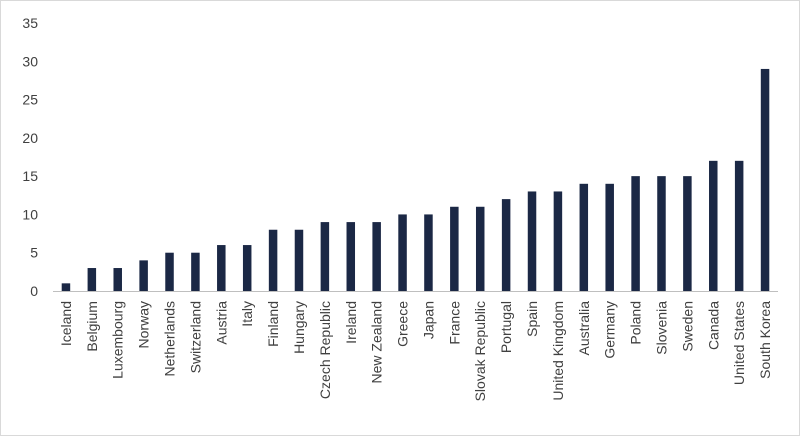 The image size is (800, 437). What do you see at coordinates (221, 323) in the screenshot?
I see `x-tick-label: Austria` at bounding box center [221, 323].